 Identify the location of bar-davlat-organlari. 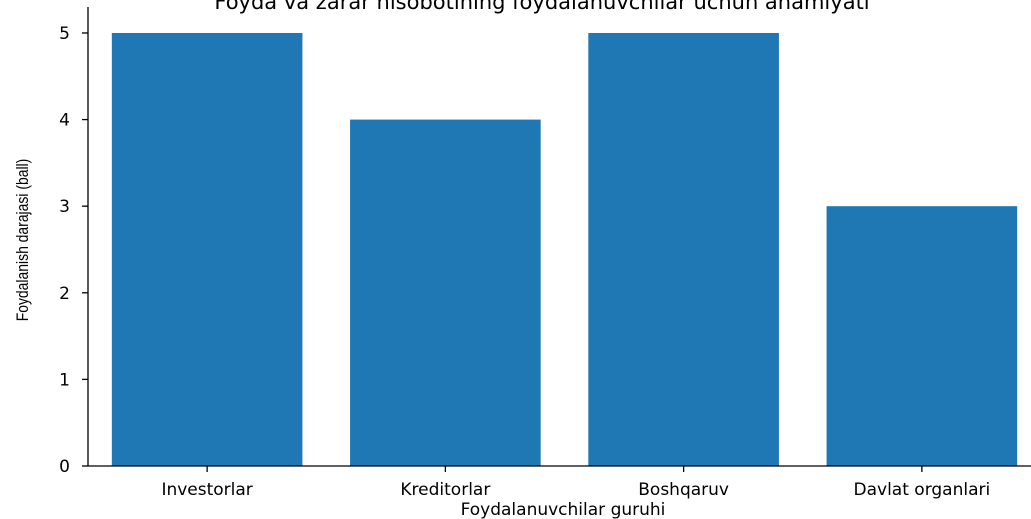
(922, 336).